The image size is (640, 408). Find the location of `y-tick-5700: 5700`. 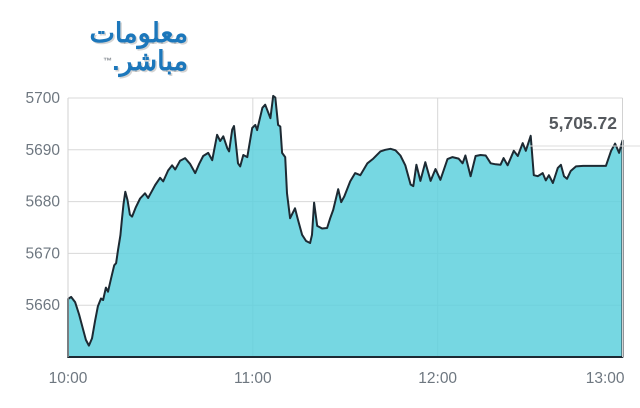

y-tick-5700: 5700 is located at coordinates (43, 98).